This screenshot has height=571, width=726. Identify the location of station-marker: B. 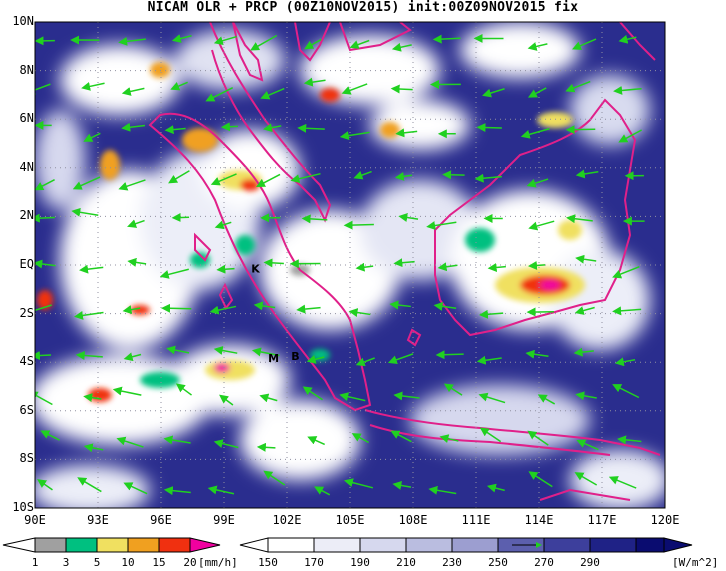
(295, 356).